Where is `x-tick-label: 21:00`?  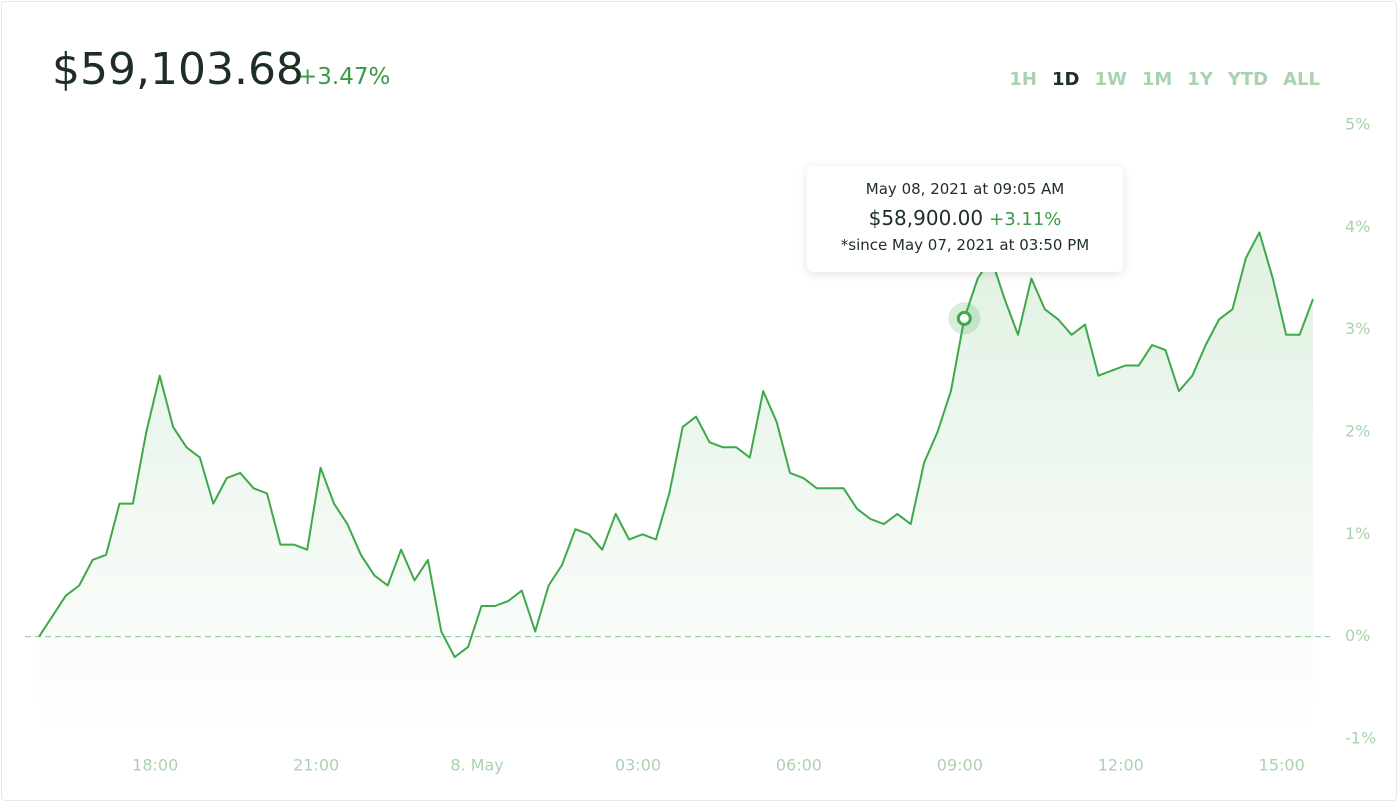 x-tick-label: 21:00 is located at coordinates (316, 765).